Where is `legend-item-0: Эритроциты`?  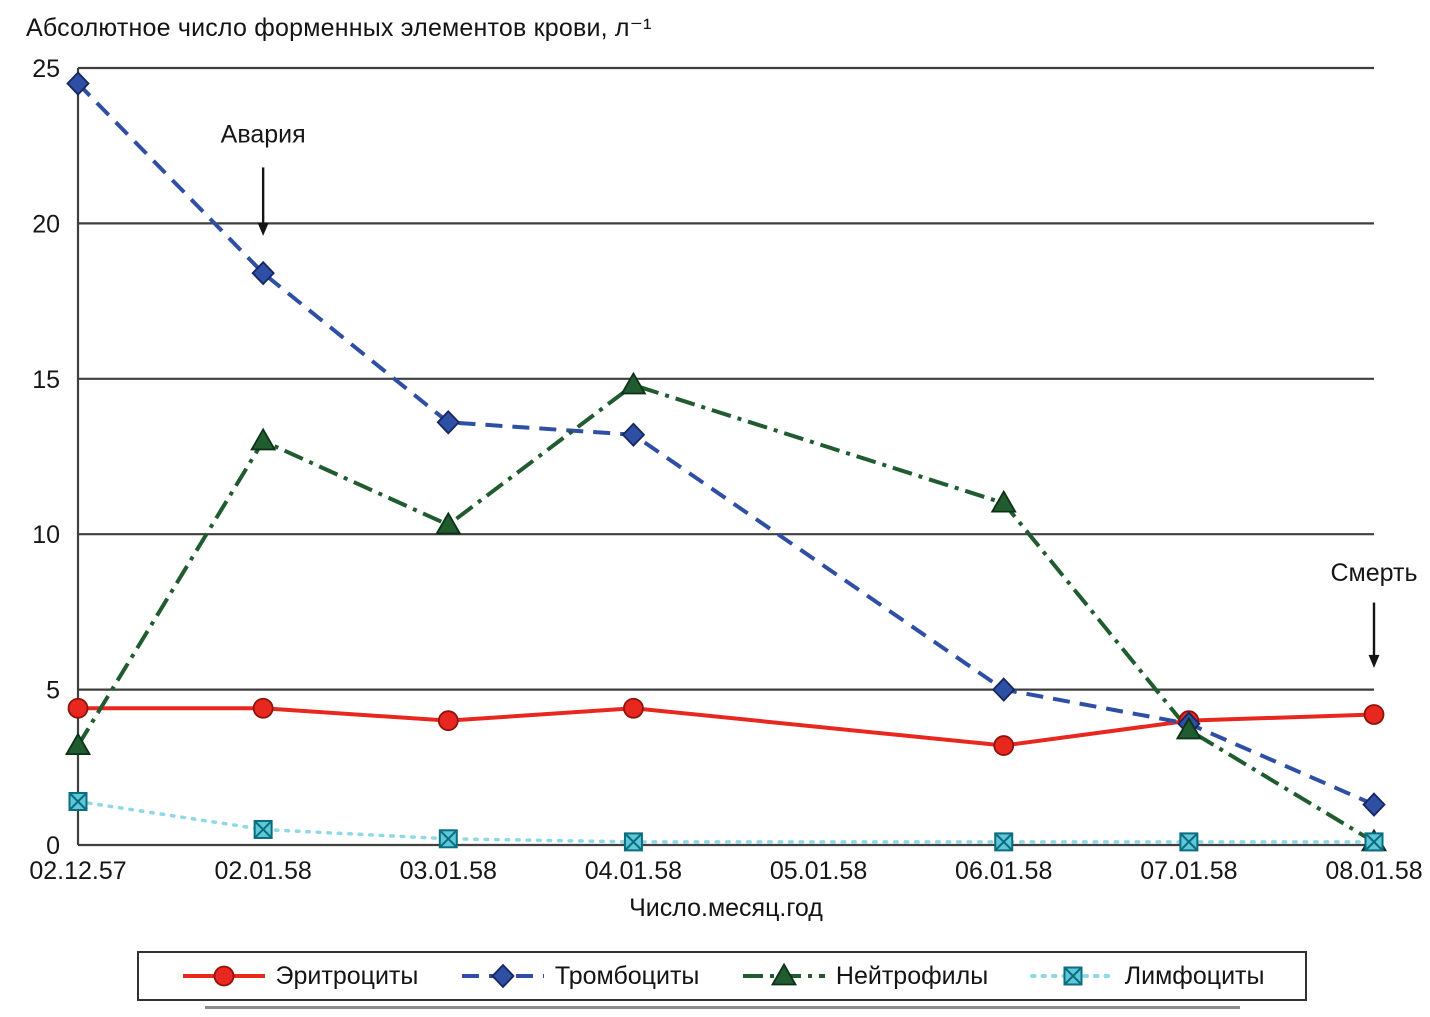
legend-item-0: Эритроциты is located at coordinates (299, 976).